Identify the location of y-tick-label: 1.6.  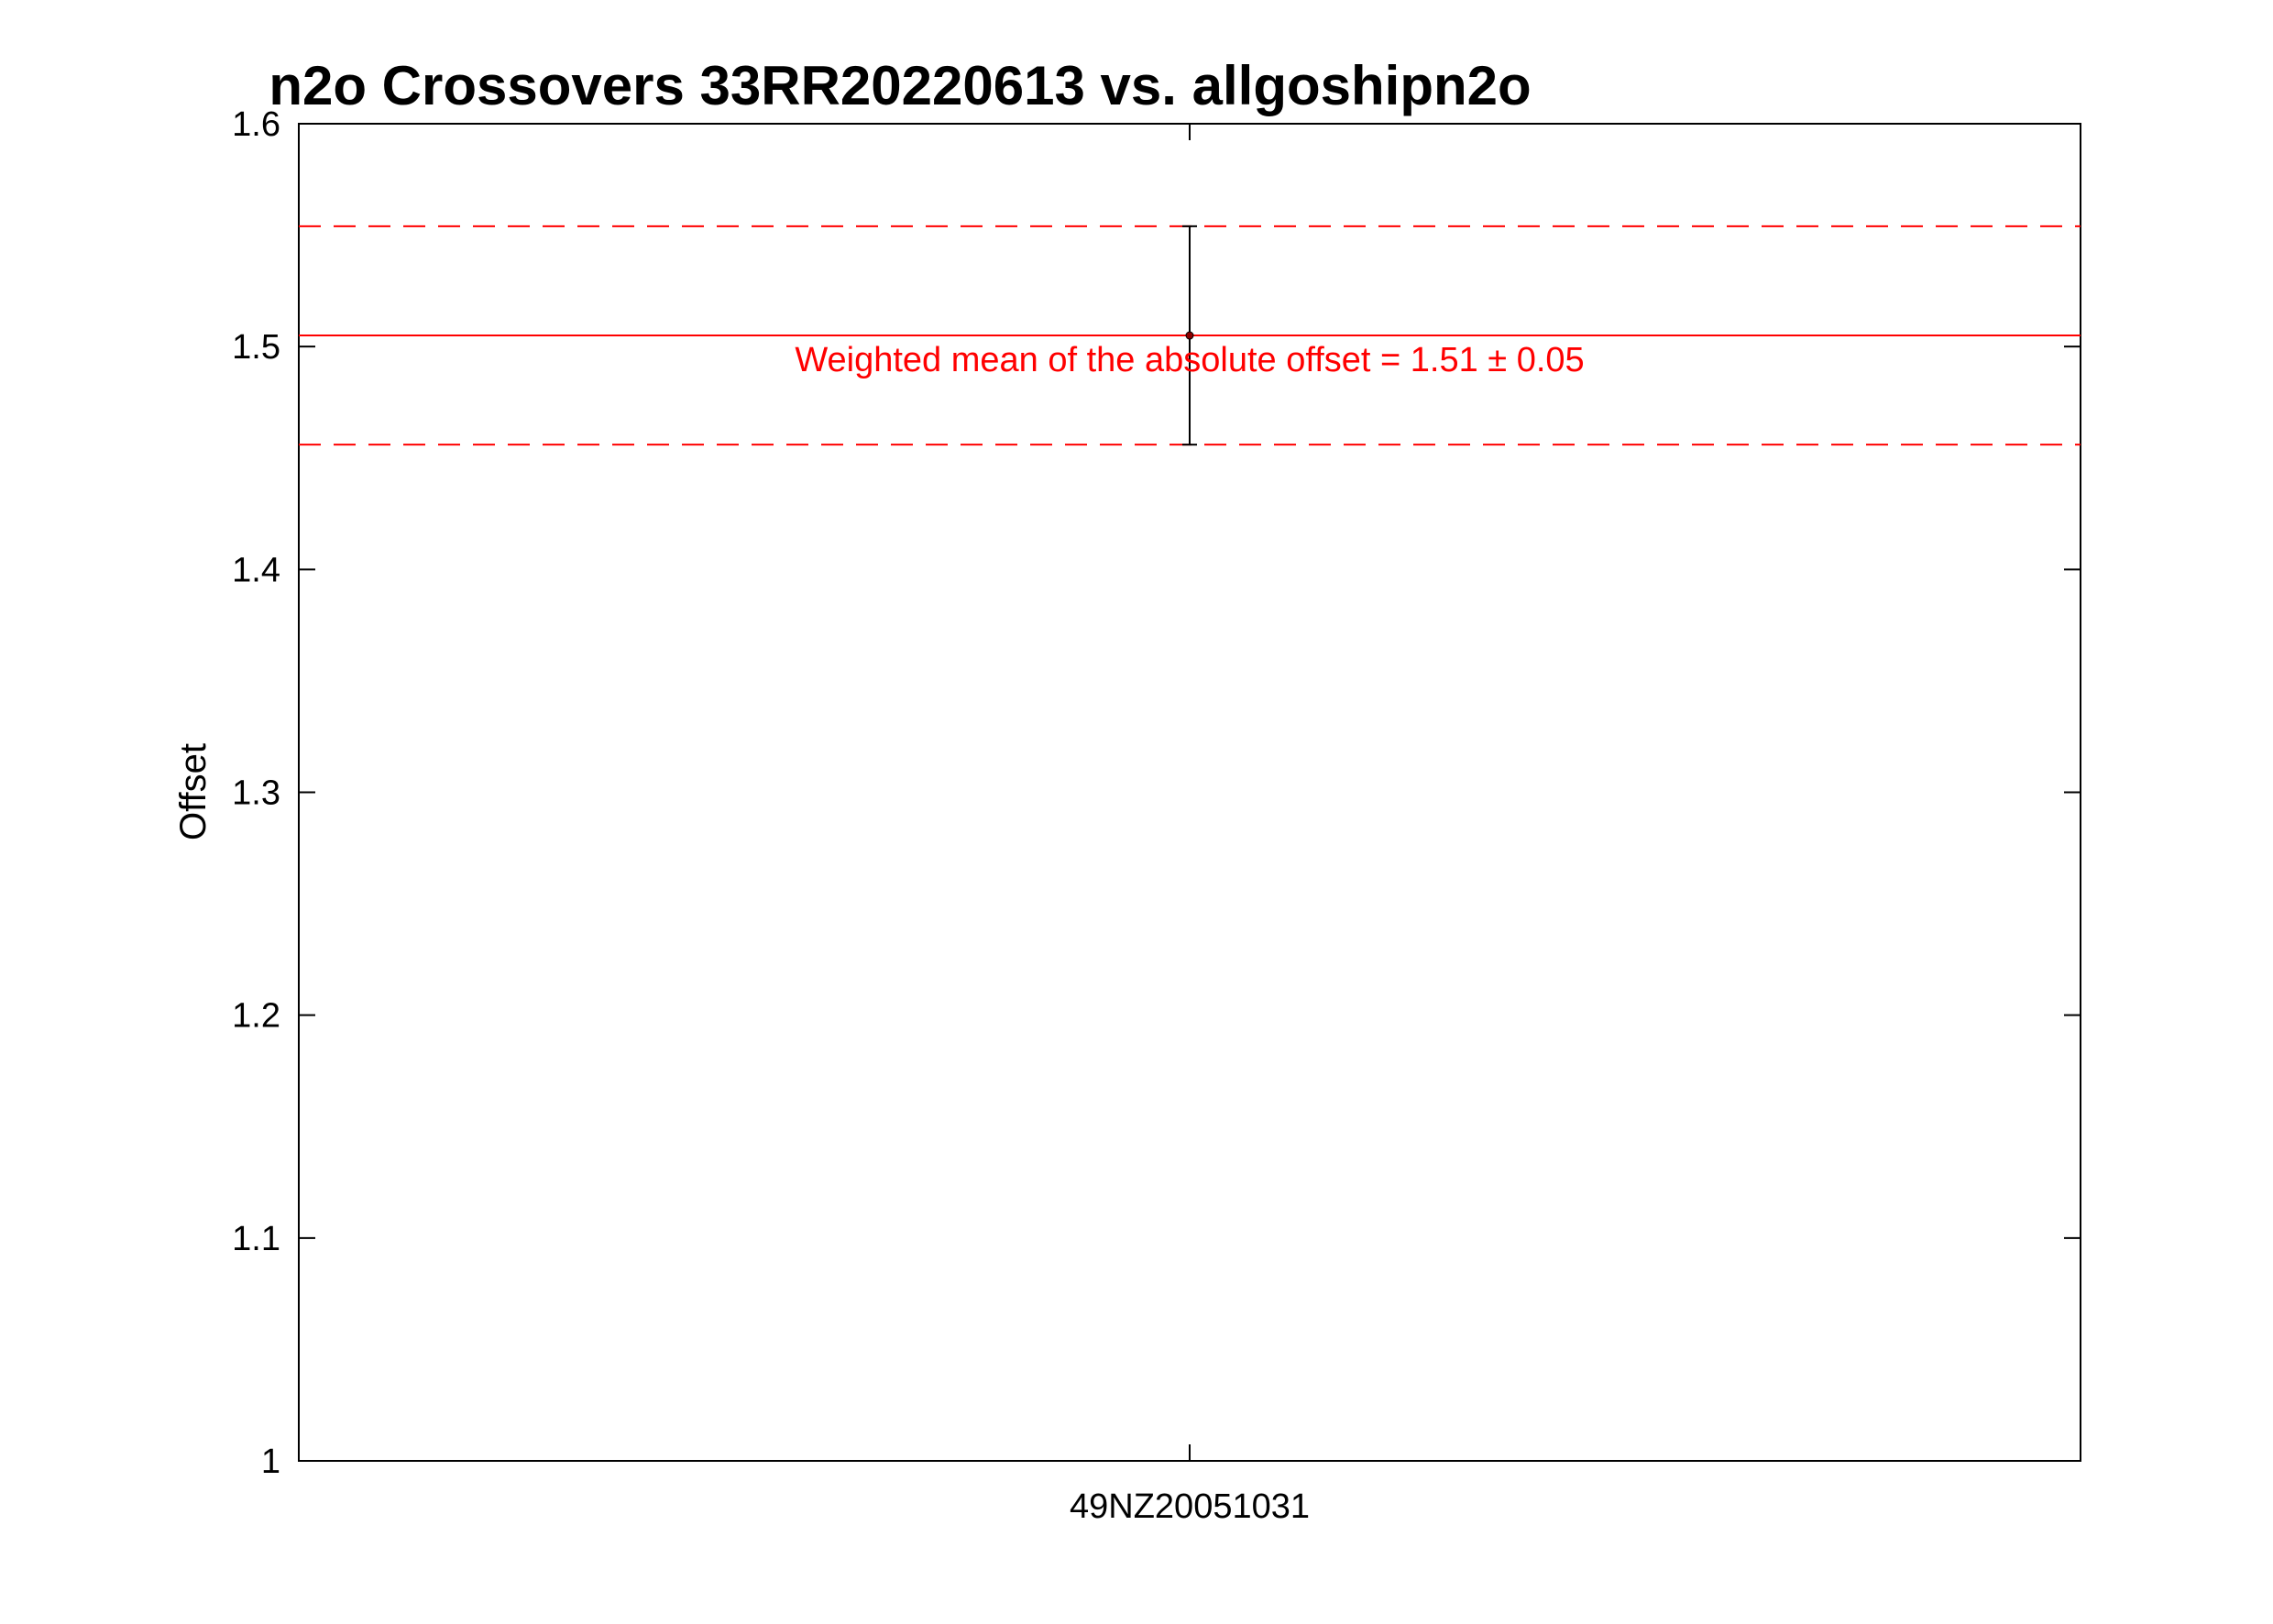
(256, 125).